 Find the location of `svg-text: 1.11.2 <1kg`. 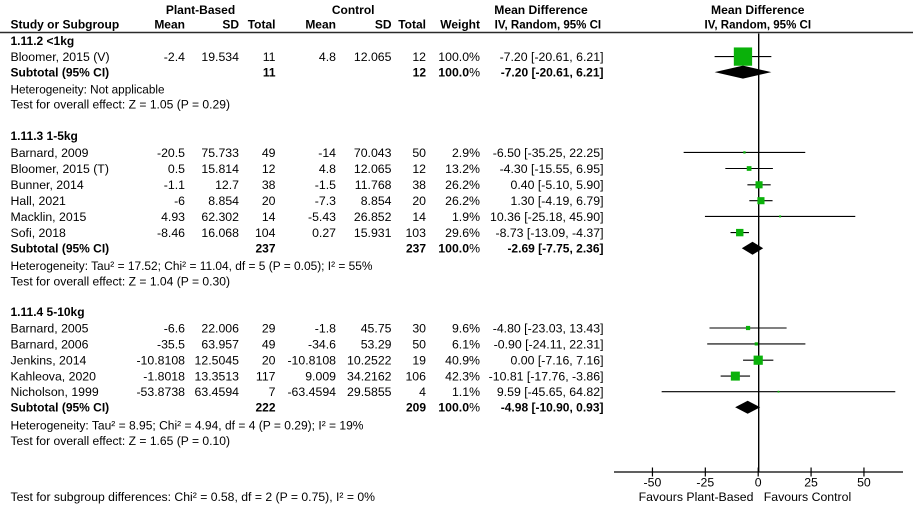

svg-text: 1.11.2 <1kg is located at coordinates (43, 41).